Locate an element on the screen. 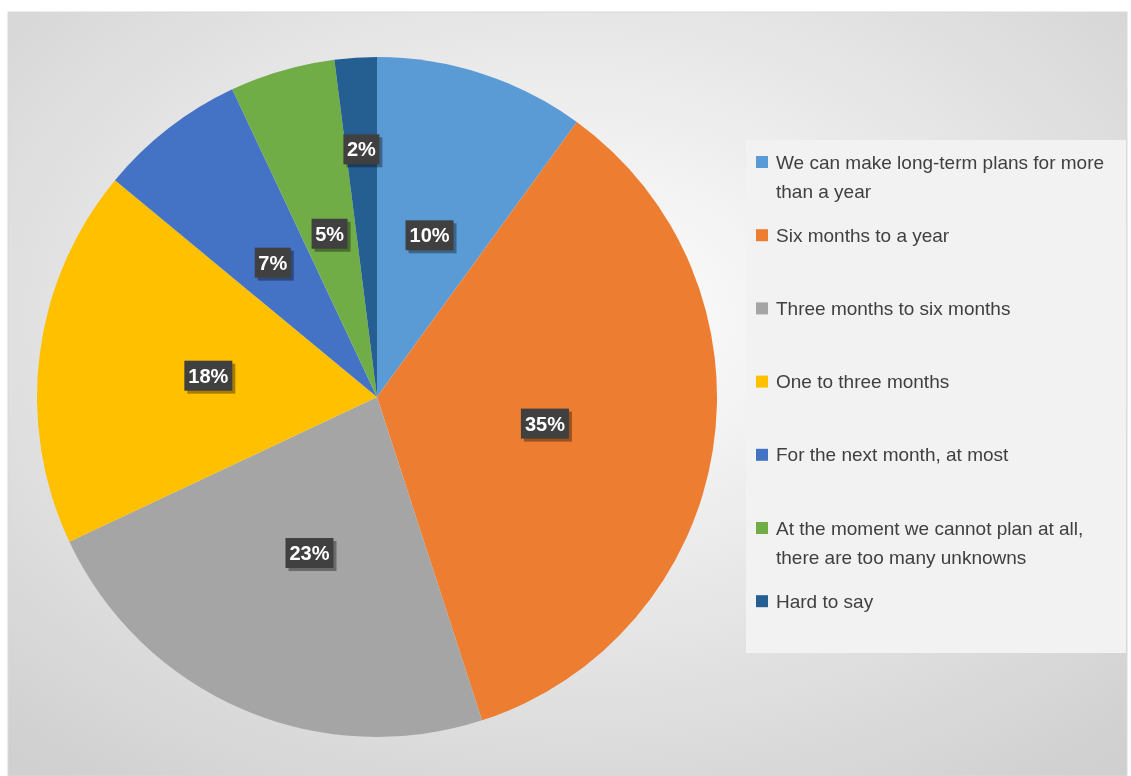 The image size is (1131, 776). legend-label: We can make long-term plans for more than a year is located at coordinates (940, 176).